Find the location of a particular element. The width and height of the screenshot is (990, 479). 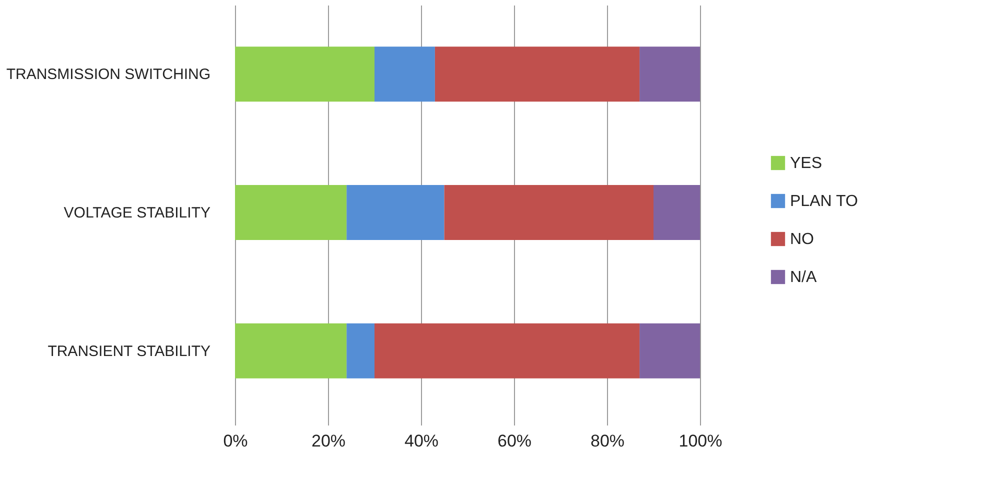

x-tick-label: 100% is located at coordinates (700, 441).